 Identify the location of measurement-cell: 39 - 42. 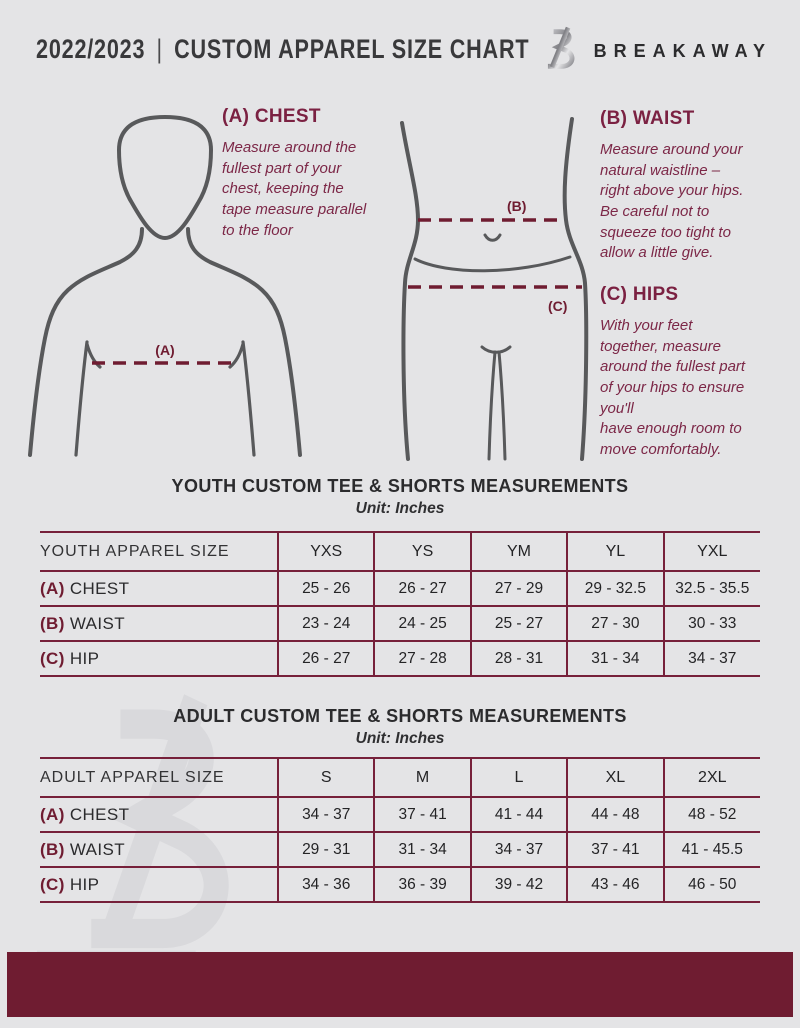
(518, 884).